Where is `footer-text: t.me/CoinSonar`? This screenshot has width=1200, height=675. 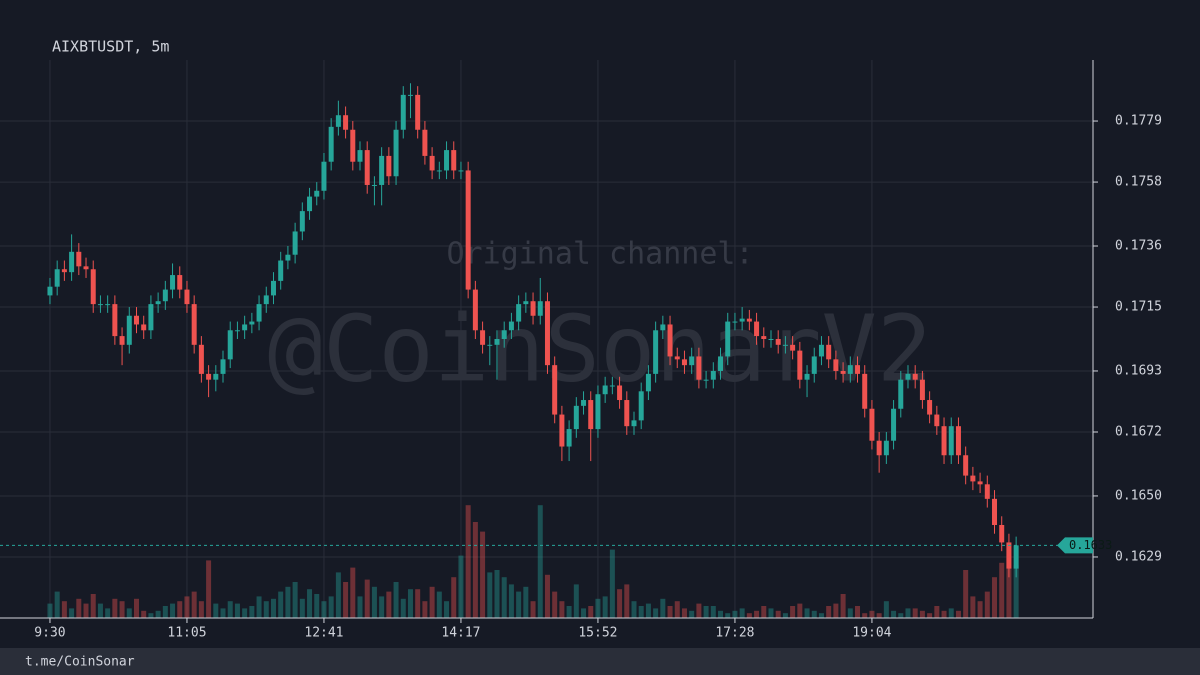
footer-text: t.me/CoinSonar is located at coordinates (80, 662).